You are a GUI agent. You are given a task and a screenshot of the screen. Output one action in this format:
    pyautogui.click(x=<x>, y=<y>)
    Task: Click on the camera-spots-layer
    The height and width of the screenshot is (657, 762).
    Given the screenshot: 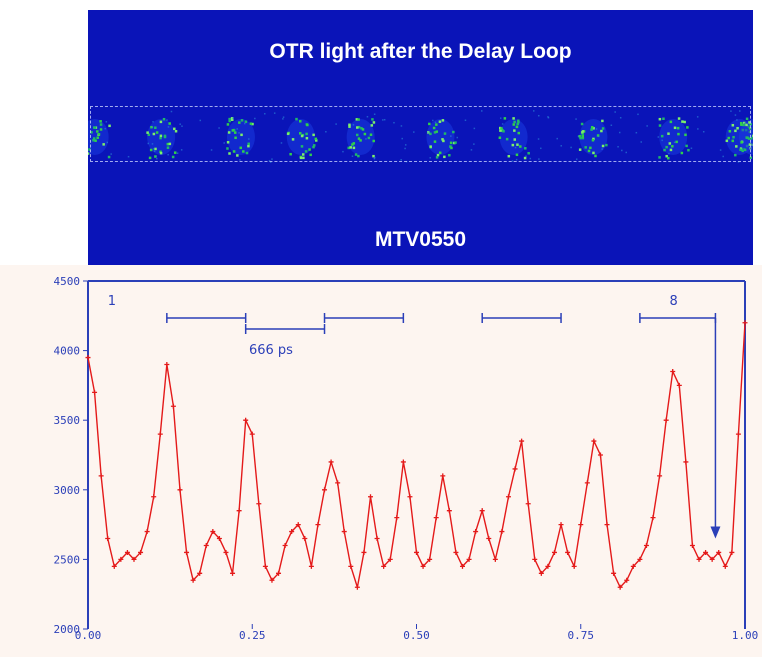 What is the action you would take?
    pyautogui.click(x=420, y=136)
    